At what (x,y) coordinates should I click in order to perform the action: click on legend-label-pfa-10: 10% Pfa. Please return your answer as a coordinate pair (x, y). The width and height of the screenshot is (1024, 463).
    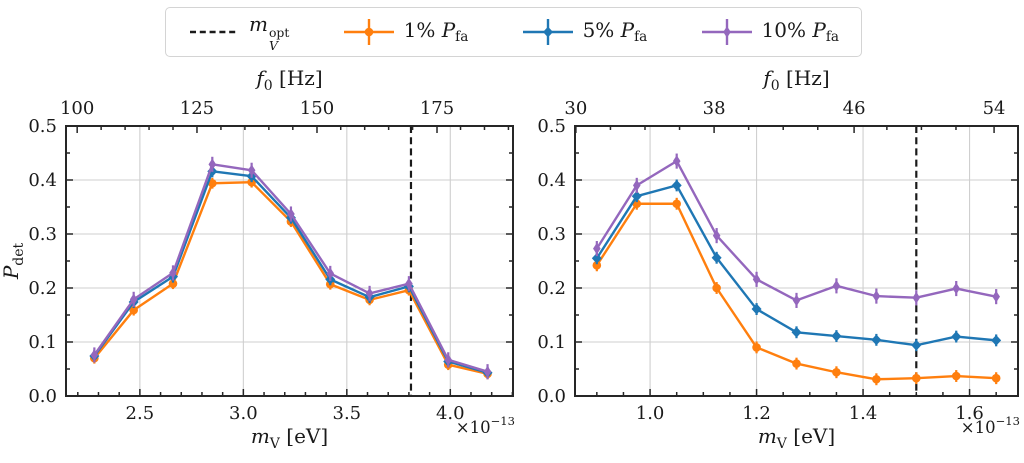
    Looking at the image, I should click on (800, 32).